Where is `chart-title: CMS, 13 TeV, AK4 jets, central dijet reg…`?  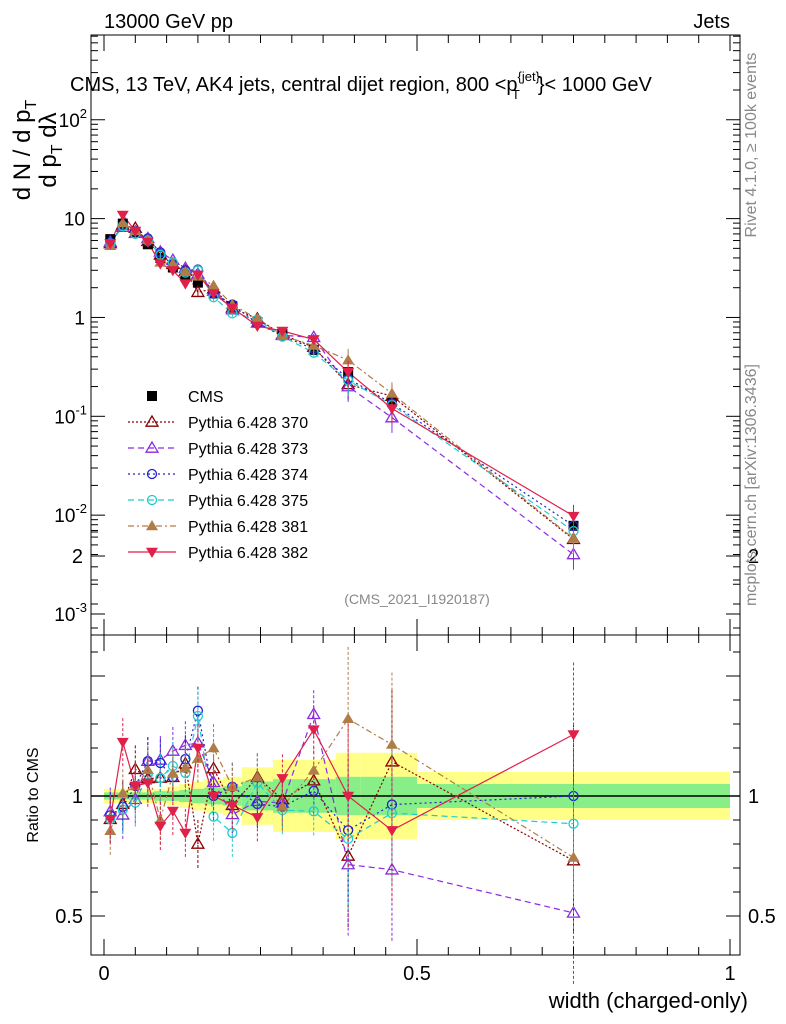 chart-title: CMS, 13 TeV, AK4 jets, central dijet reg… is located at coordinates (361, 85).